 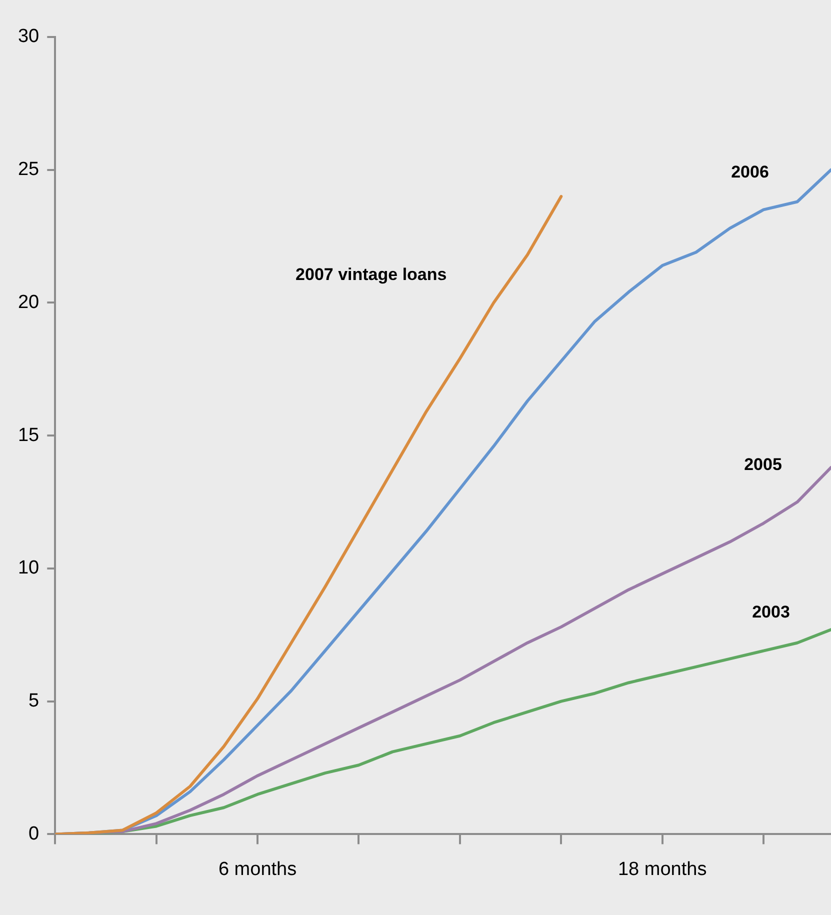 What do you see at coordinates (371, 274) in the screenshot?
I see `text: 2007 vintage loans` at bounding box center [371, 274].